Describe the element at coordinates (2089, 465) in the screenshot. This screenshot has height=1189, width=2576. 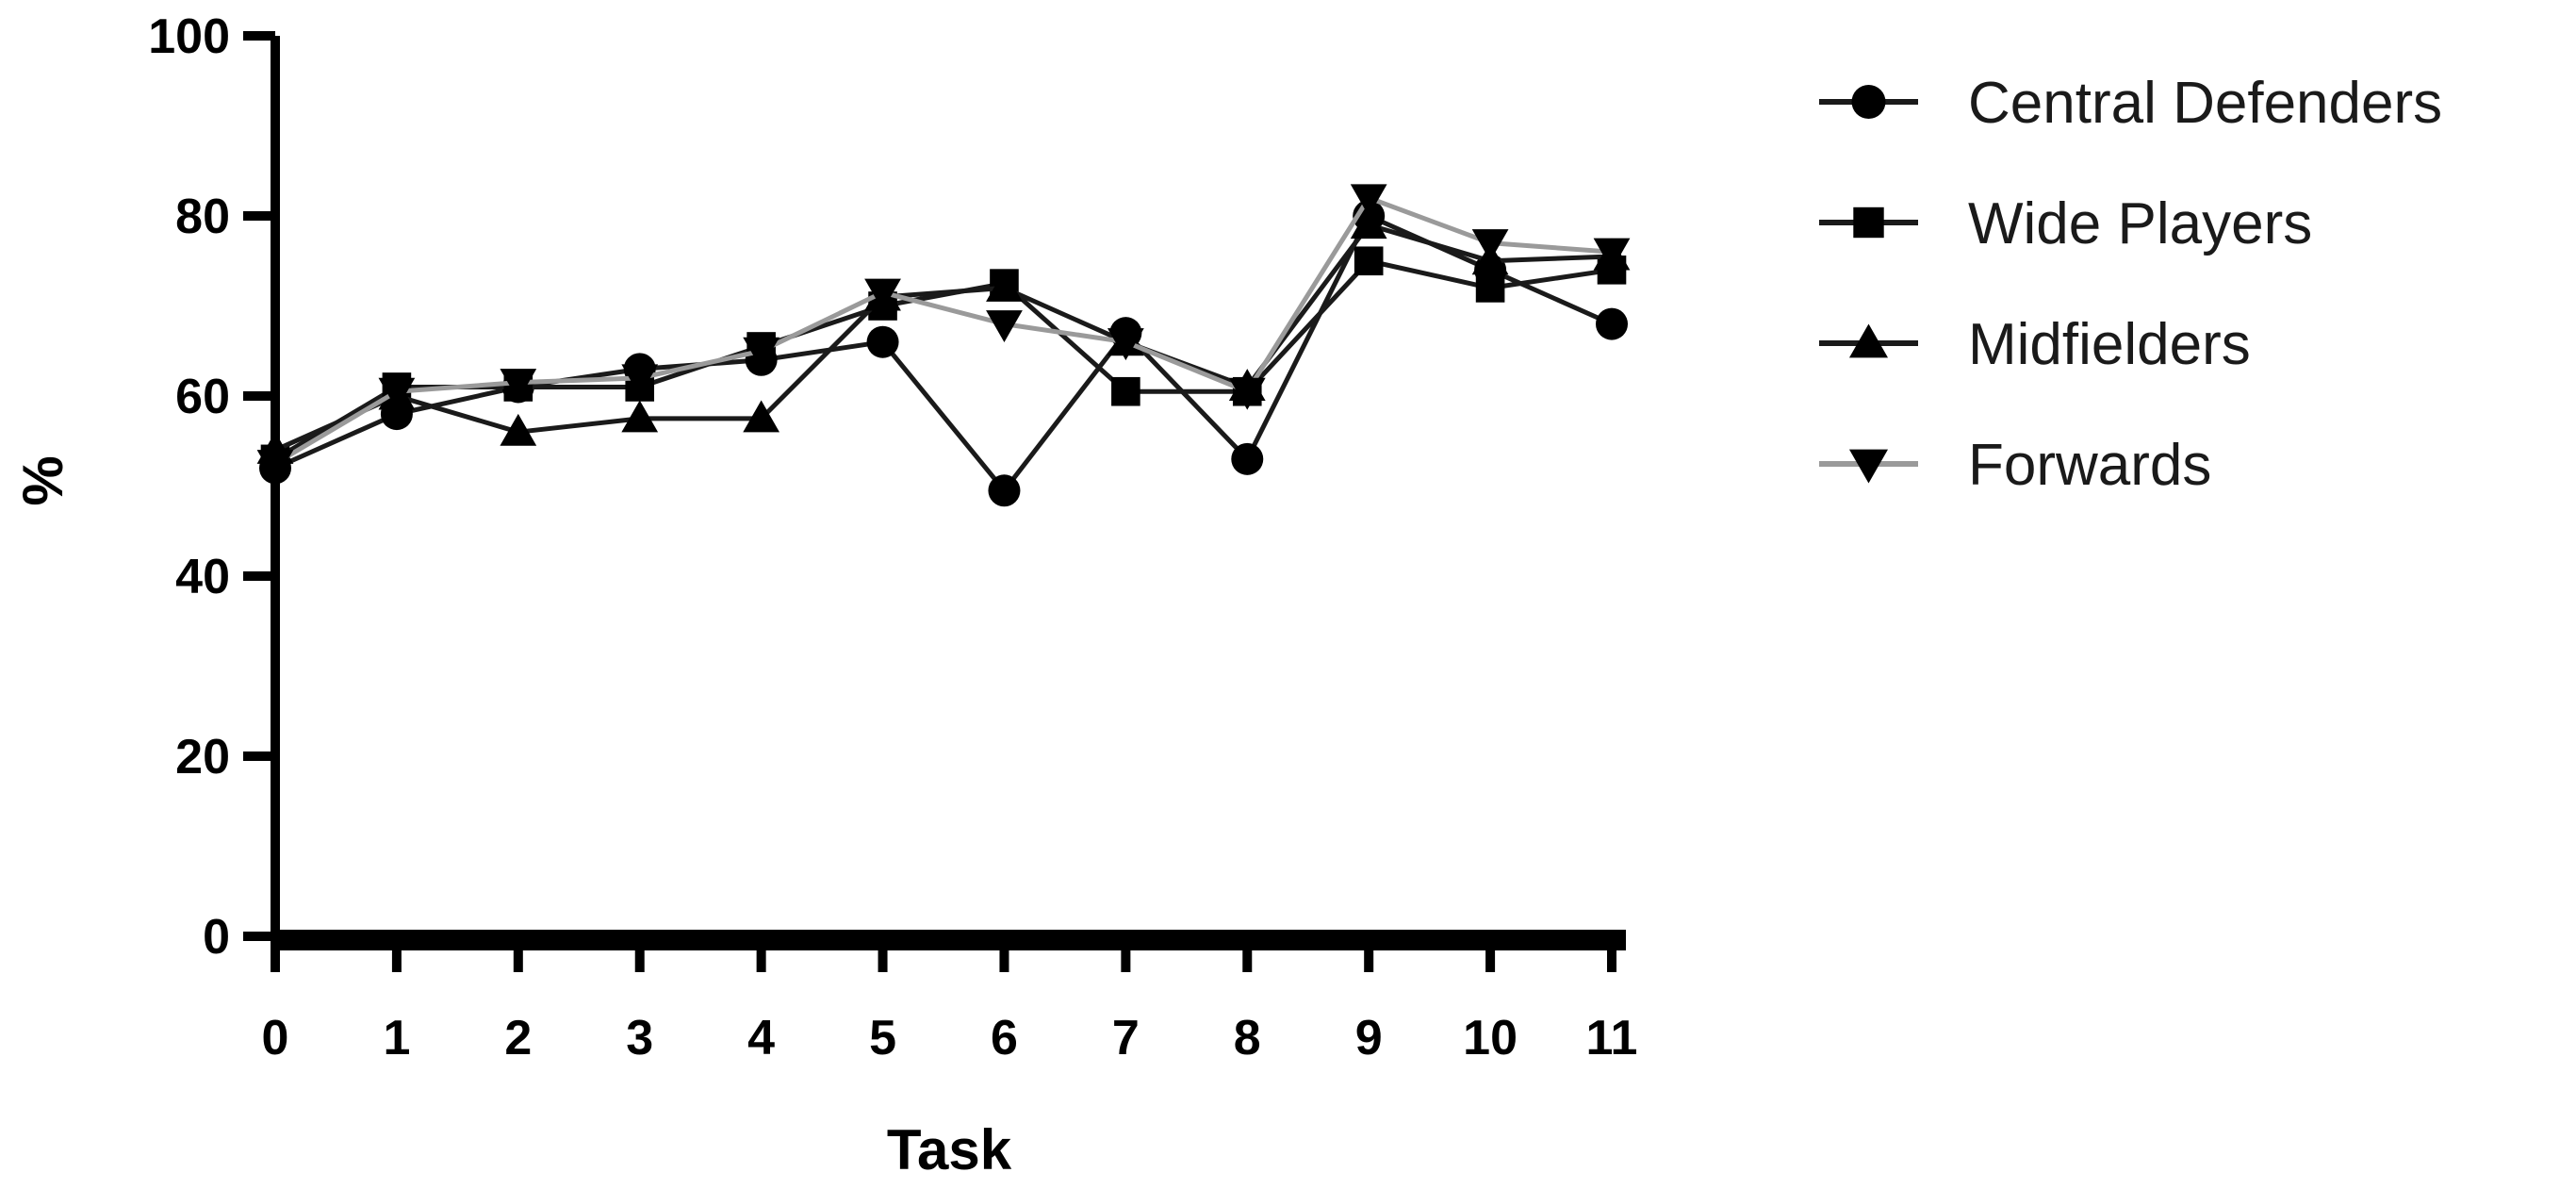
I see `legend-label: Forwards` at that location.